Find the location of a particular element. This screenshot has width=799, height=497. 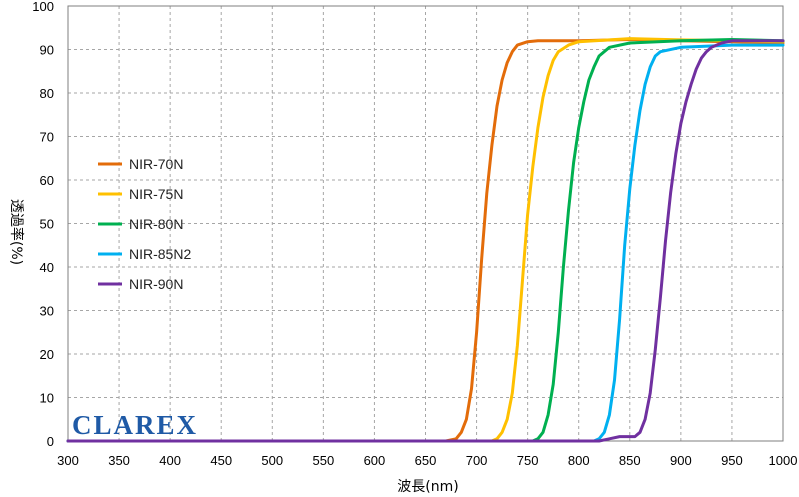

x-tick-label: 450 is located at coordinates (221, 460).